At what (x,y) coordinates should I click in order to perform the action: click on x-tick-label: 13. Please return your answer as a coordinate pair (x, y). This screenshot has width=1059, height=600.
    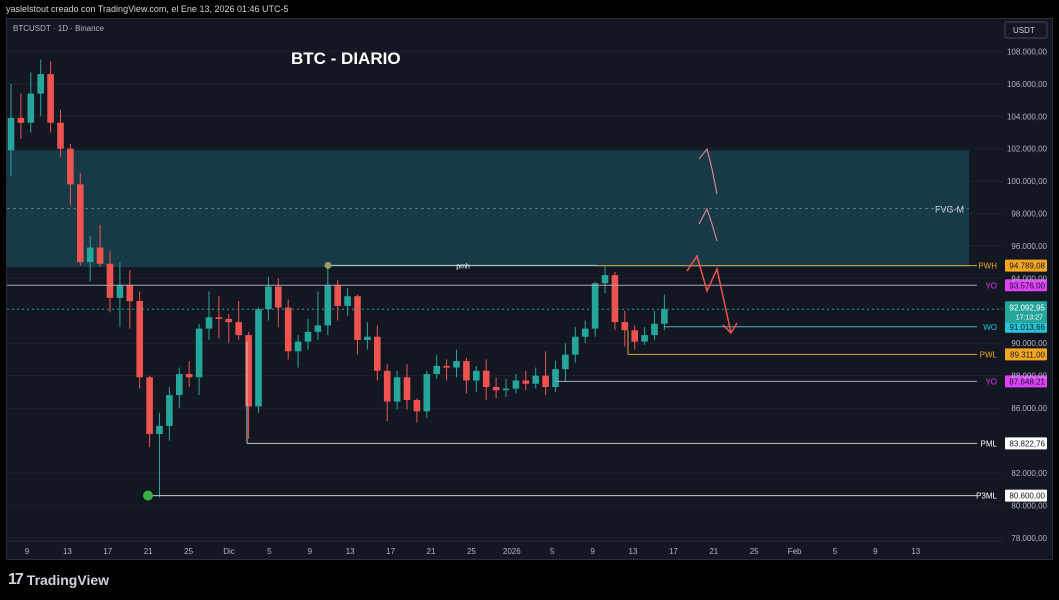
    Looking at the image, I should click on (633, 551).